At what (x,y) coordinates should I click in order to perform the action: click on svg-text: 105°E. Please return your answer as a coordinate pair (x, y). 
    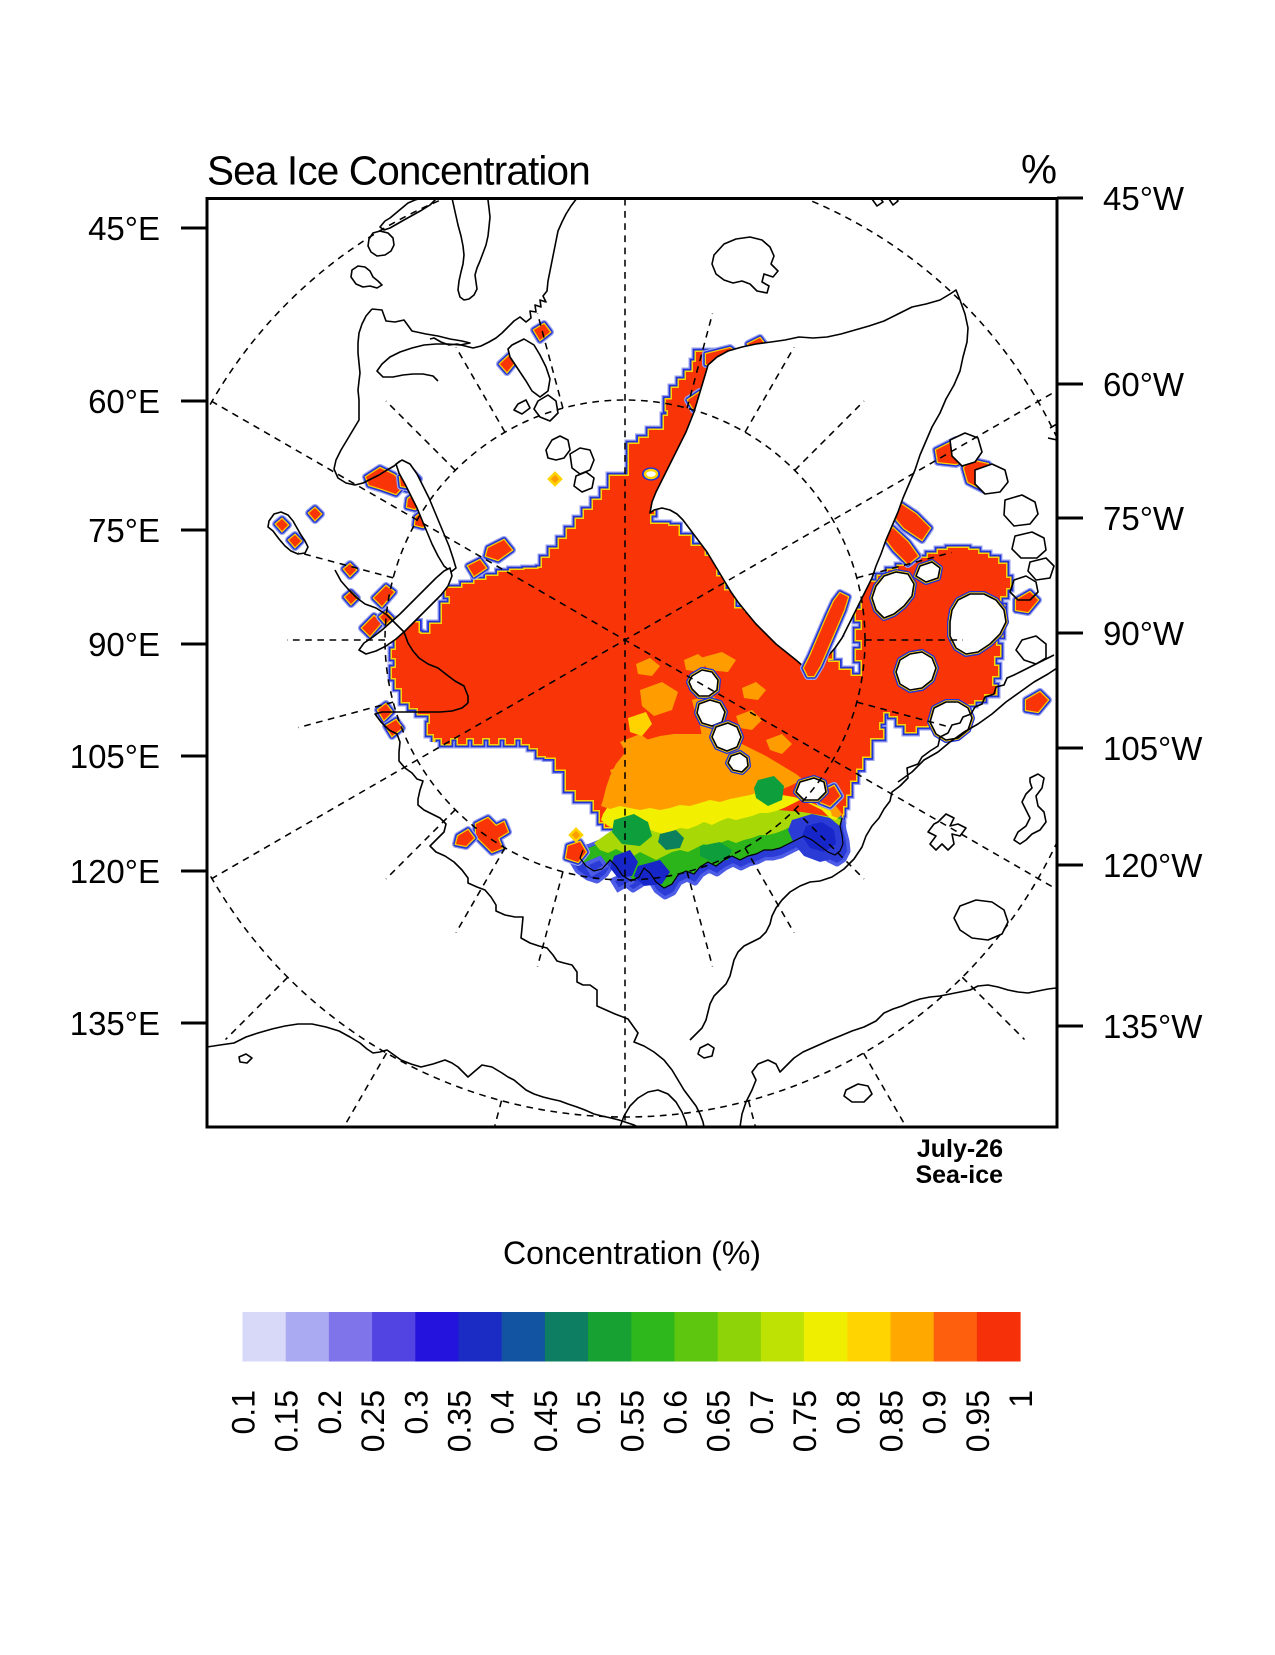
    Looking at the image, I should click on (115, 756).